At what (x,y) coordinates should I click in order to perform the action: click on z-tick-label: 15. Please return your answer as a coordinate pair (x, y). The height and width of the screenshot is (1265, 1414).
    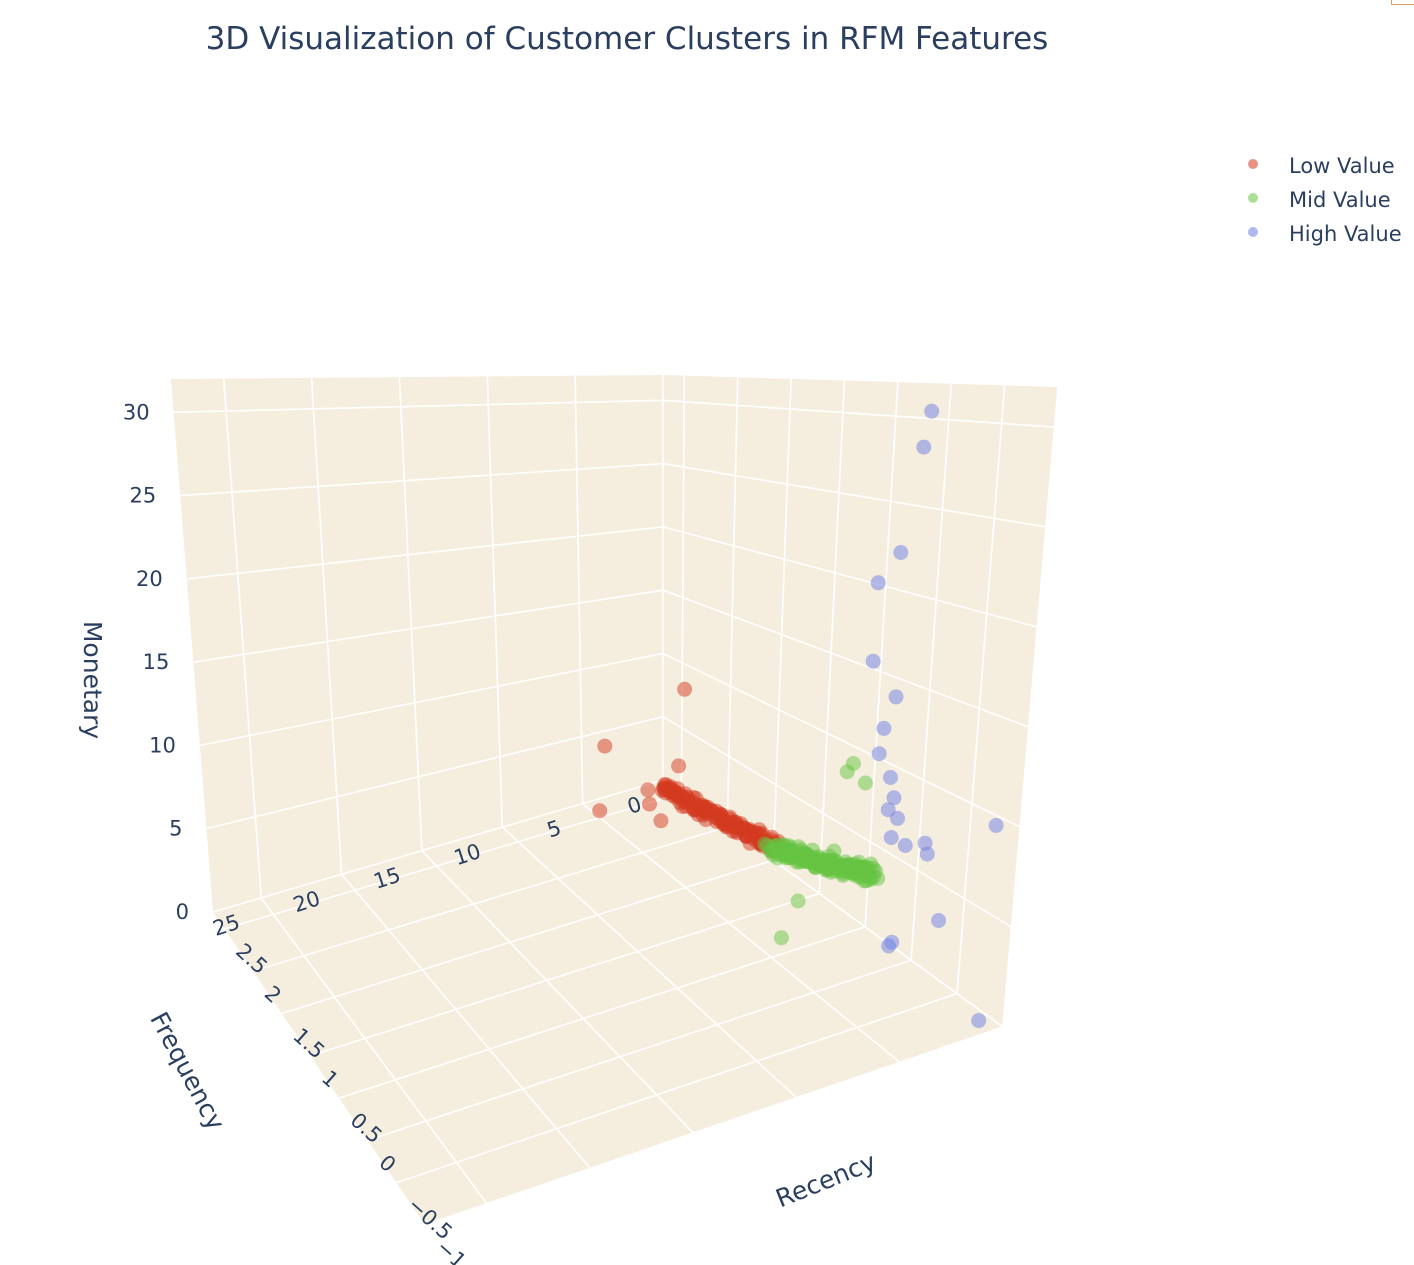
    Looking at the image, I should click on (156, 662).